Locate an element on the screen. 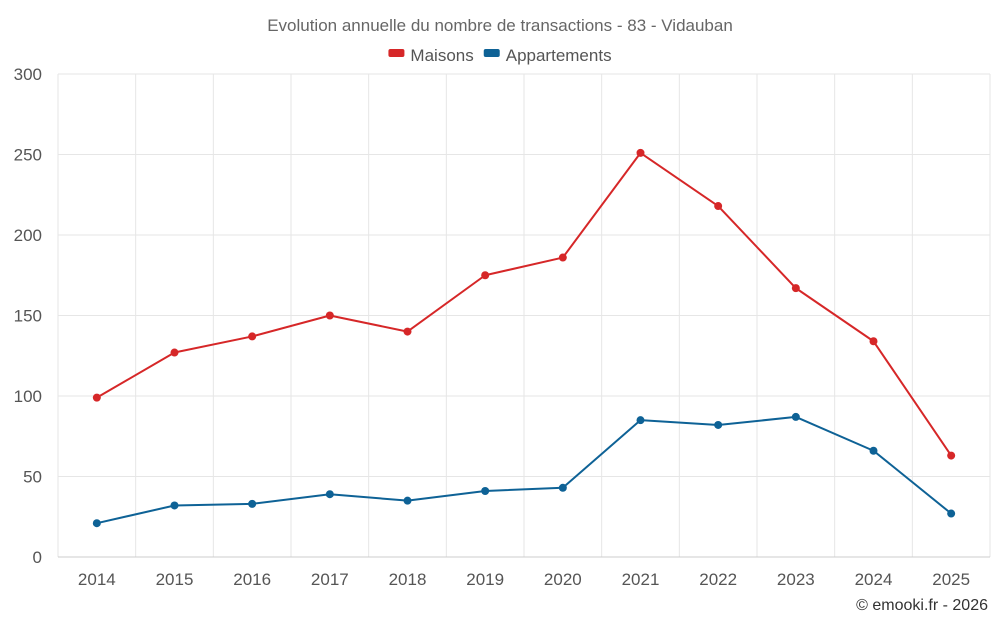  y-axis-ticks: 0 50 100 150 200 250 300 is located at coordinates (28, 316).